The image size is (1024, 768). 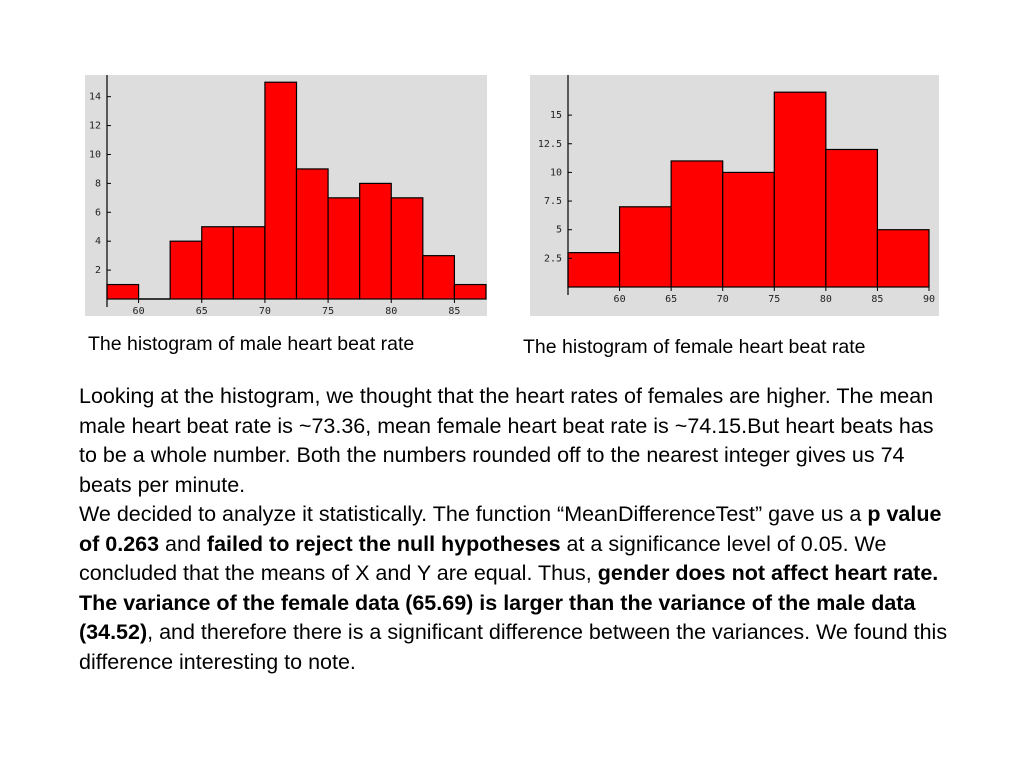 What do you see at coordinates (559, 230) in the screenshot?
I see `y-tick-label: 5` at bounding box center [559, 230].